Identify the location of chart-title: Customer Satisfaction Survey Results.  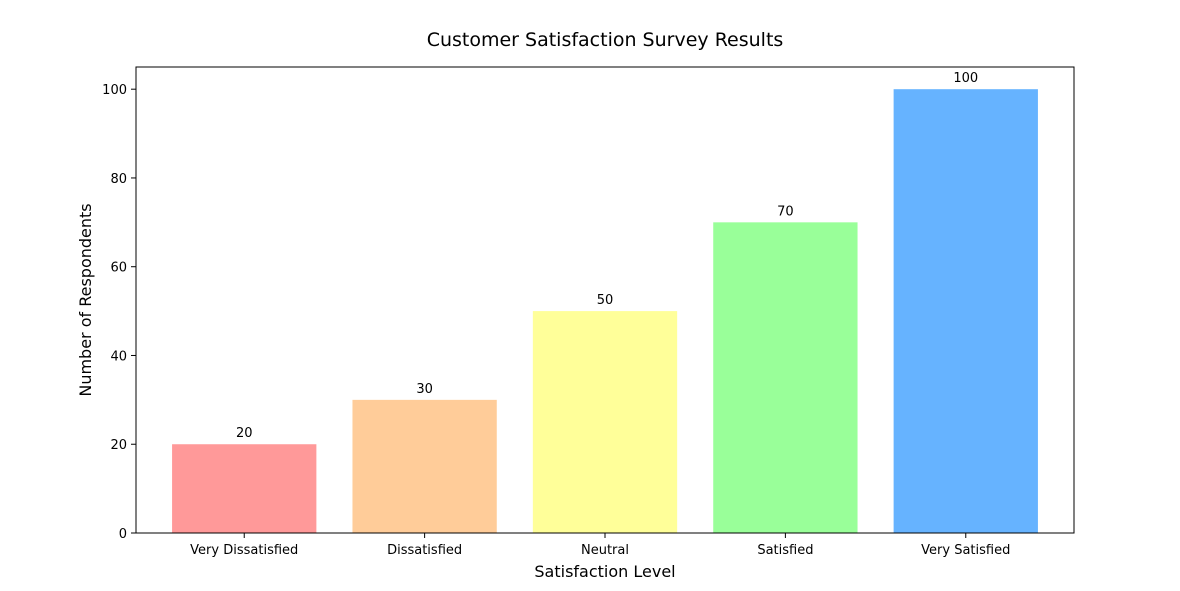
(605, 40).